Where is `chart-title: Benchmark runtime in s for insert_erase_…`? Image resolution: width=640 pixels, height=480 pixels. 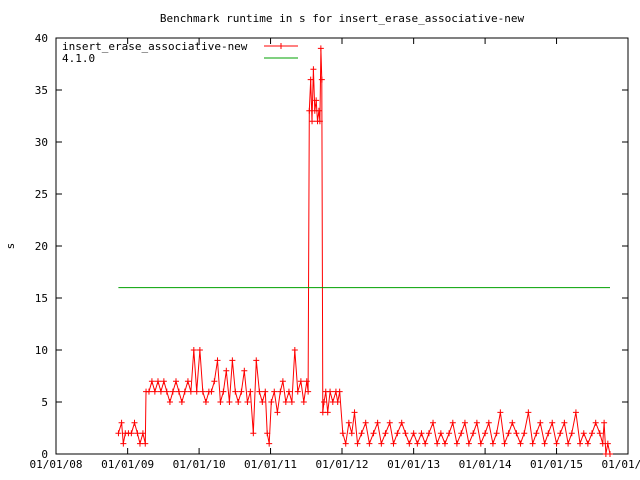
chart-title: Benchmark runtime in s for insert_erase_… is located at coordinates (342, 18).